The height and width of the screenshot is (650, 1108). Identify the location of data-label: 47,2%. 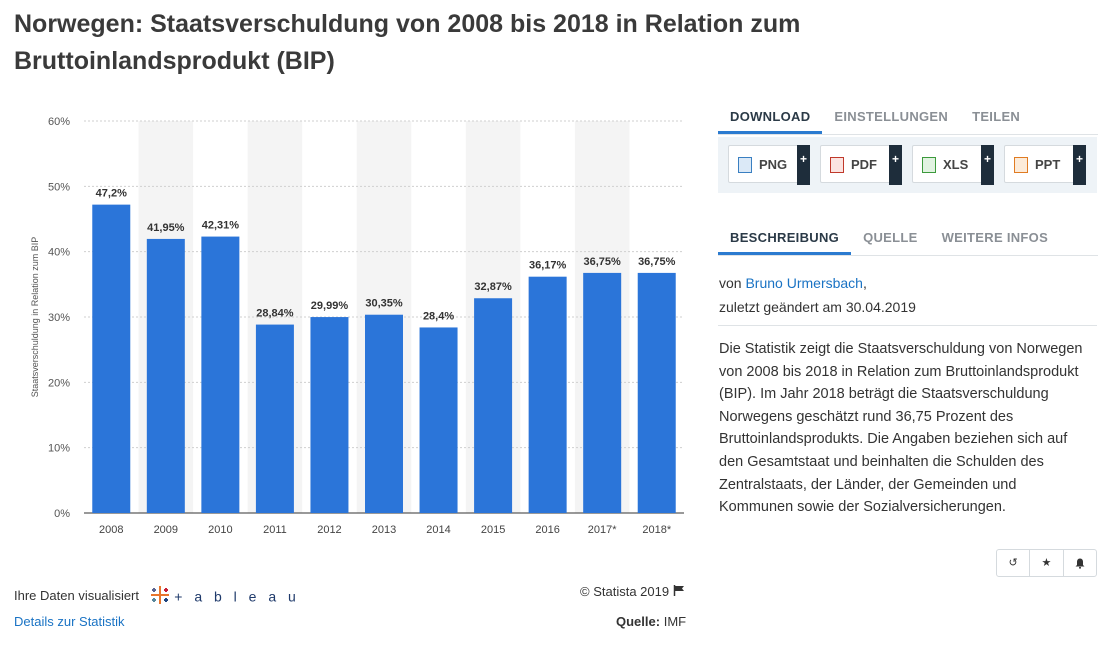
(111, 194).